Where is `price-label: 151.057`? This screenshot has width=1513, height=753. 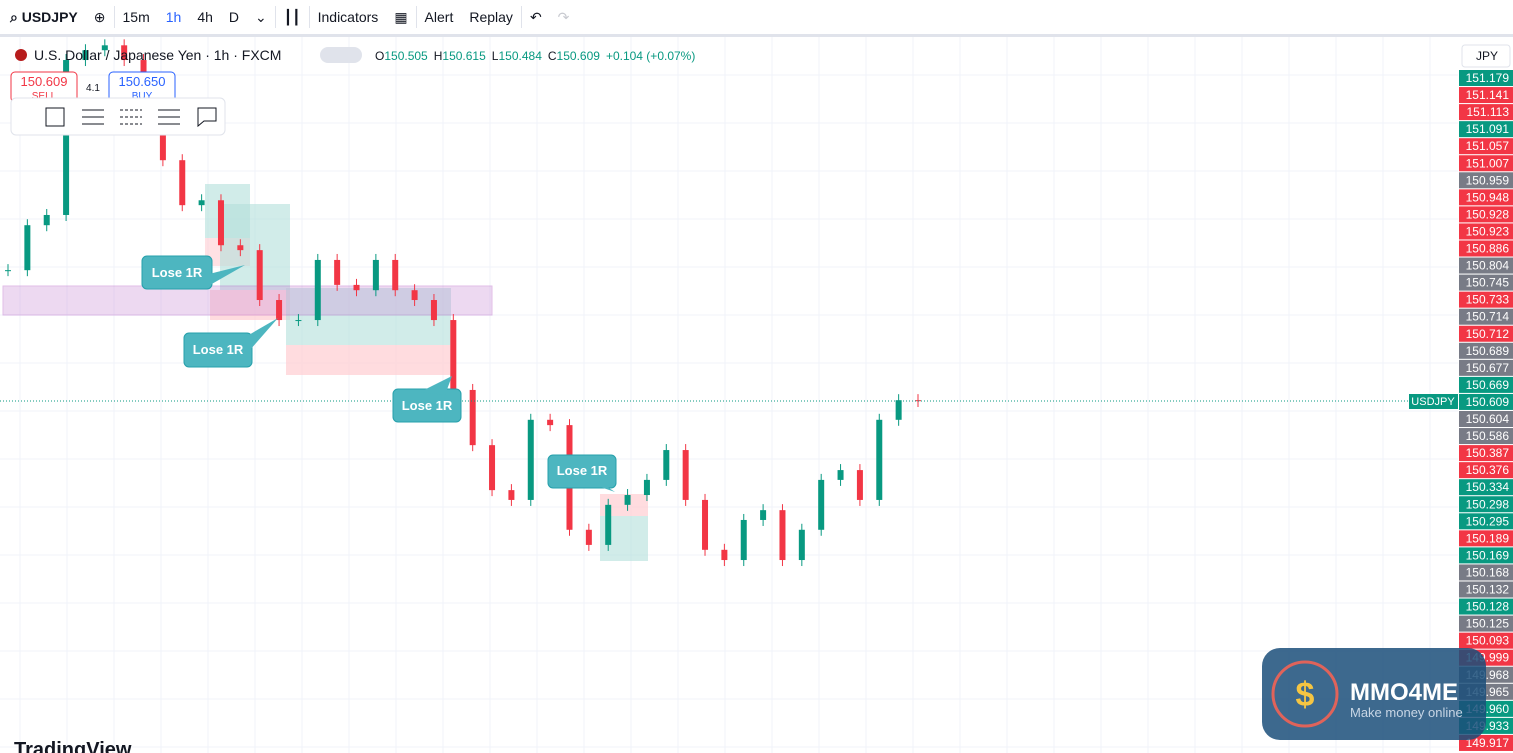 price-label: 151.057 is located at coordinates (1488, 146).